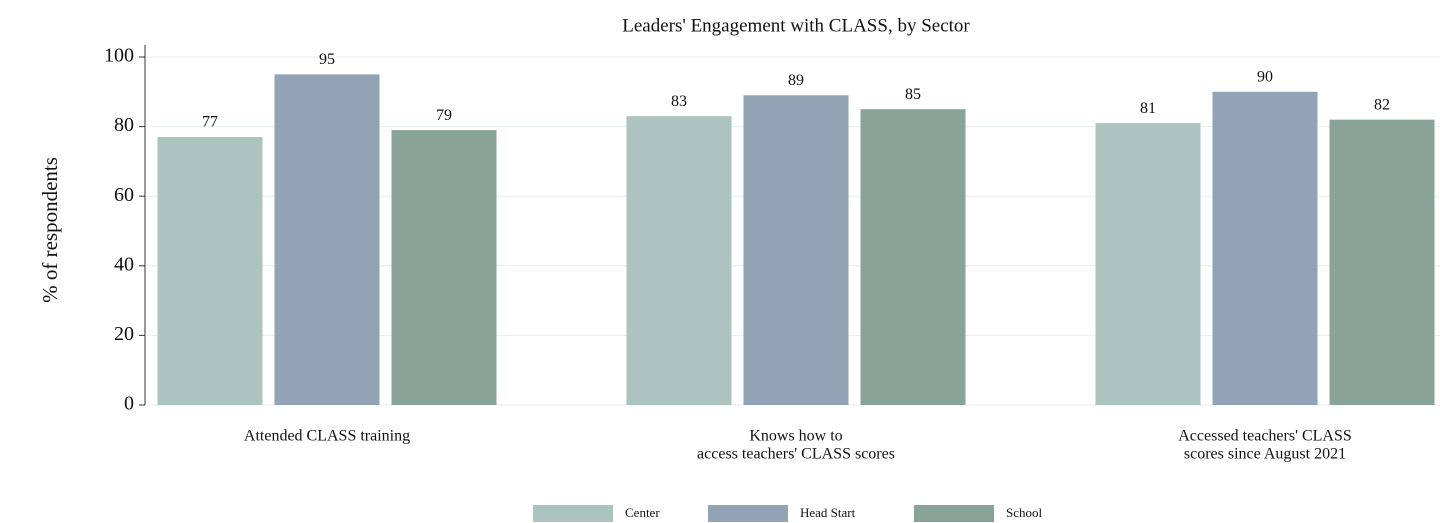 This screenshot has width=1440, height=523. What do you see at coordinates (1265, 436) in the screenshot?
I see `x-tick-label: Accessed teachers' CLASS` at bounding box center [1265, 436].